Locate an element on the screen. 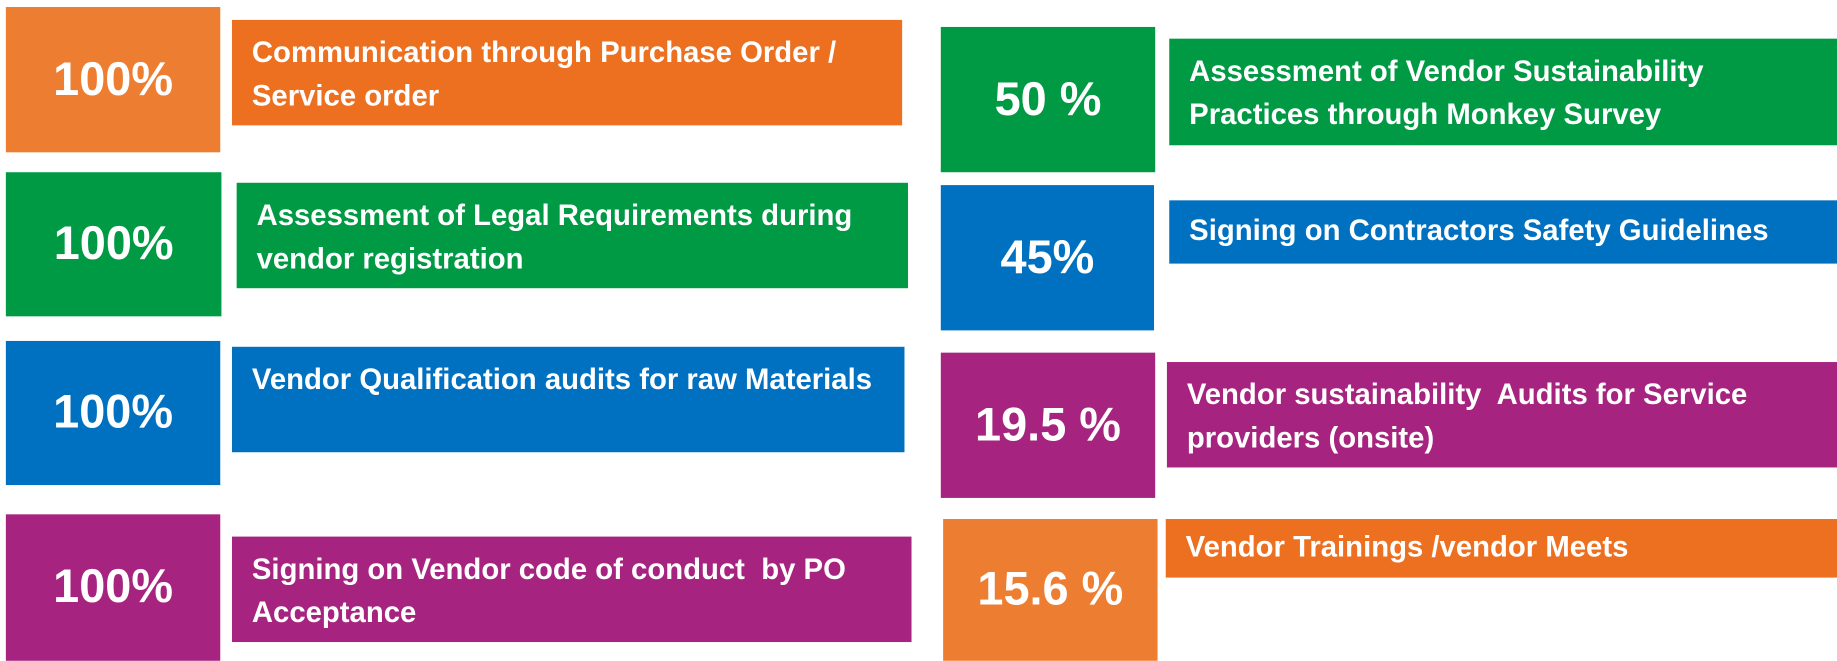 The height and width of the screenshot is (661, 1837). percent-box: 19.5 % is located at coordinates (1048, 425).